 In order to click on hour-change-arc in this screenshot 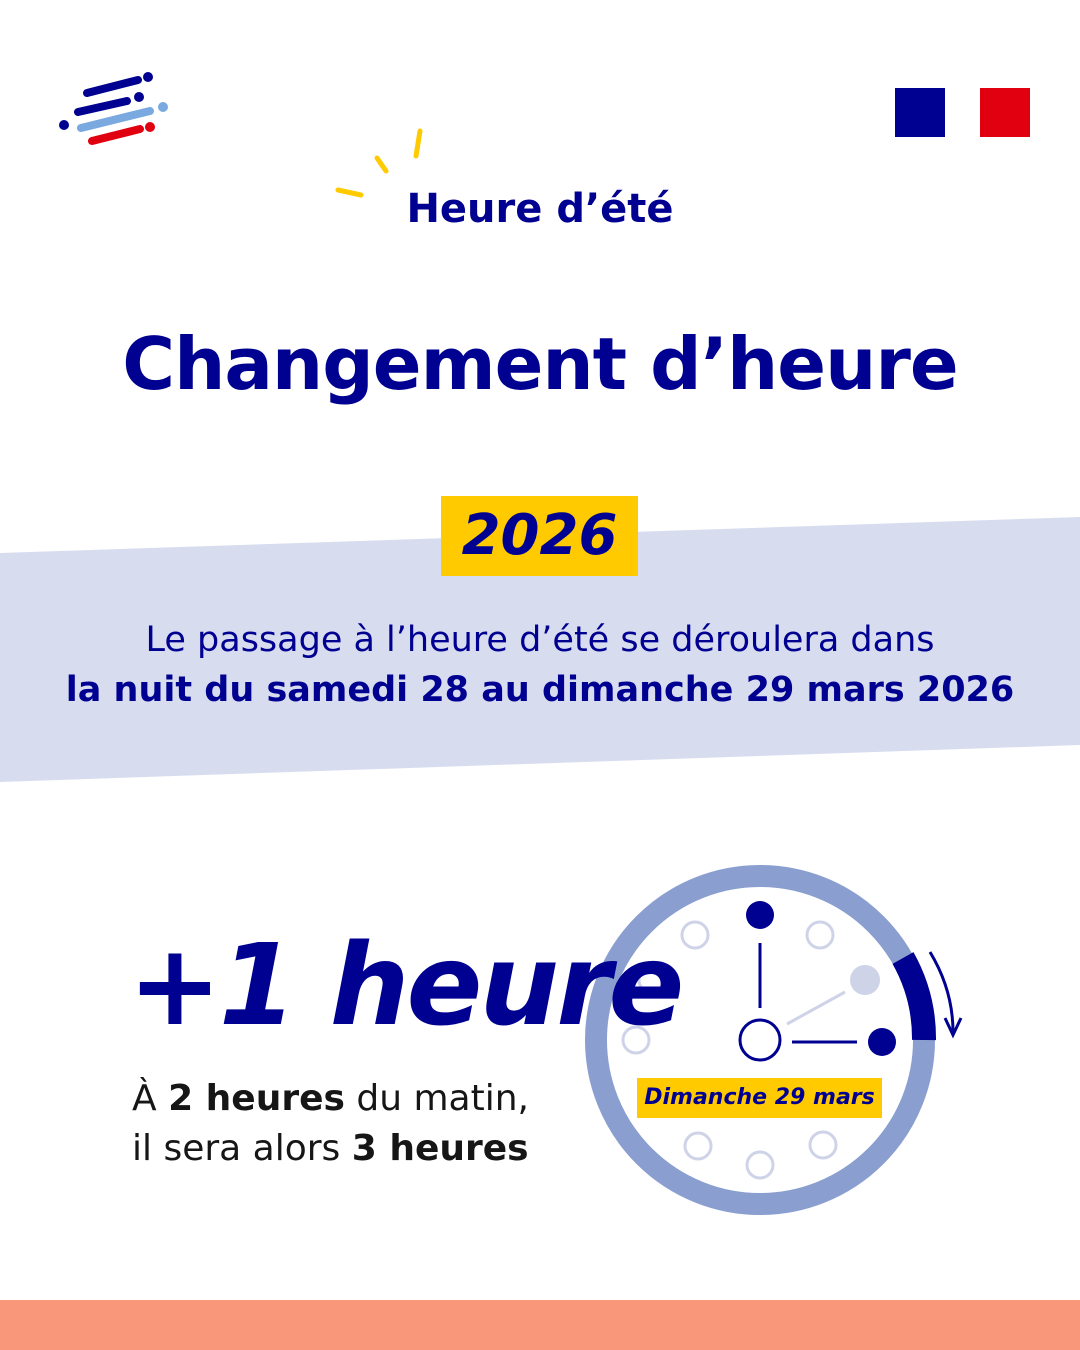, I will do `click(914, 996)`.